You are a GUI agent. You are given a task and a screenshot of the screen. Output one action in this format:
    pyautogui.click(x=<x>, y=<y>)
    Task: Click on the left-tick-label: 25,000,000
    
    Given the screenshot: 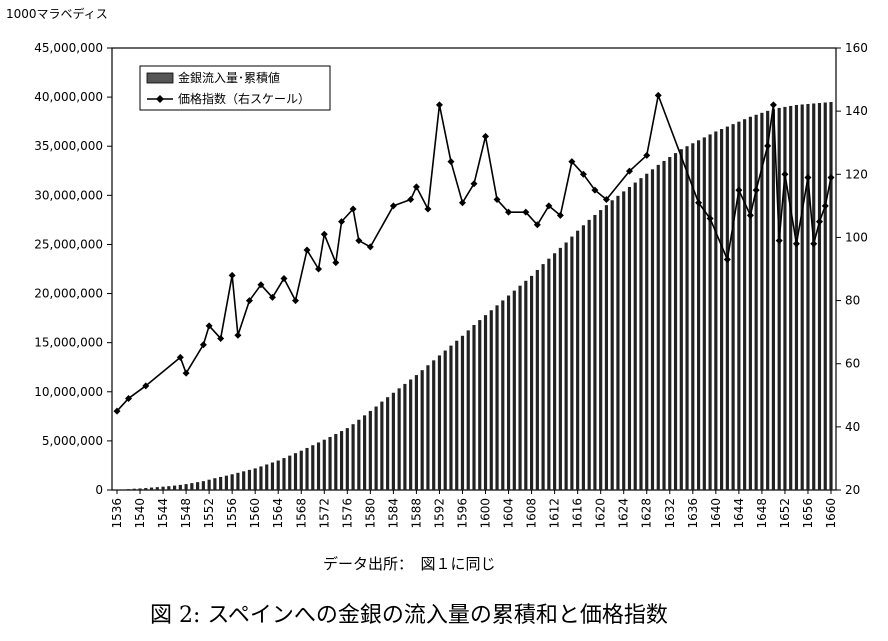 What is the action you would take?
    pyautogui.click(x=68, y=244)
    